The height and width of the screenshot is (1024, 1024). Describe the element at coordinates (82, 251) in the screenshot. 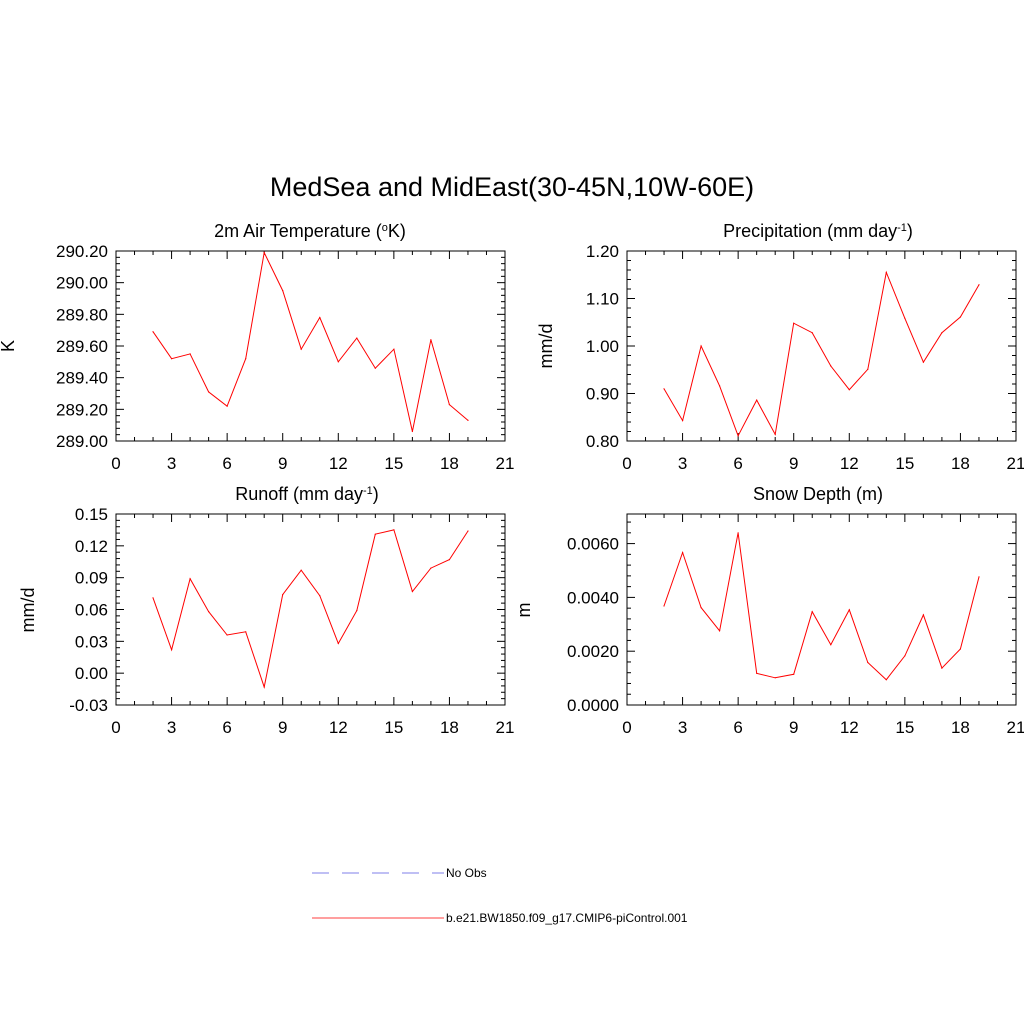

I see `y-tick-label: 290.20` at that location.